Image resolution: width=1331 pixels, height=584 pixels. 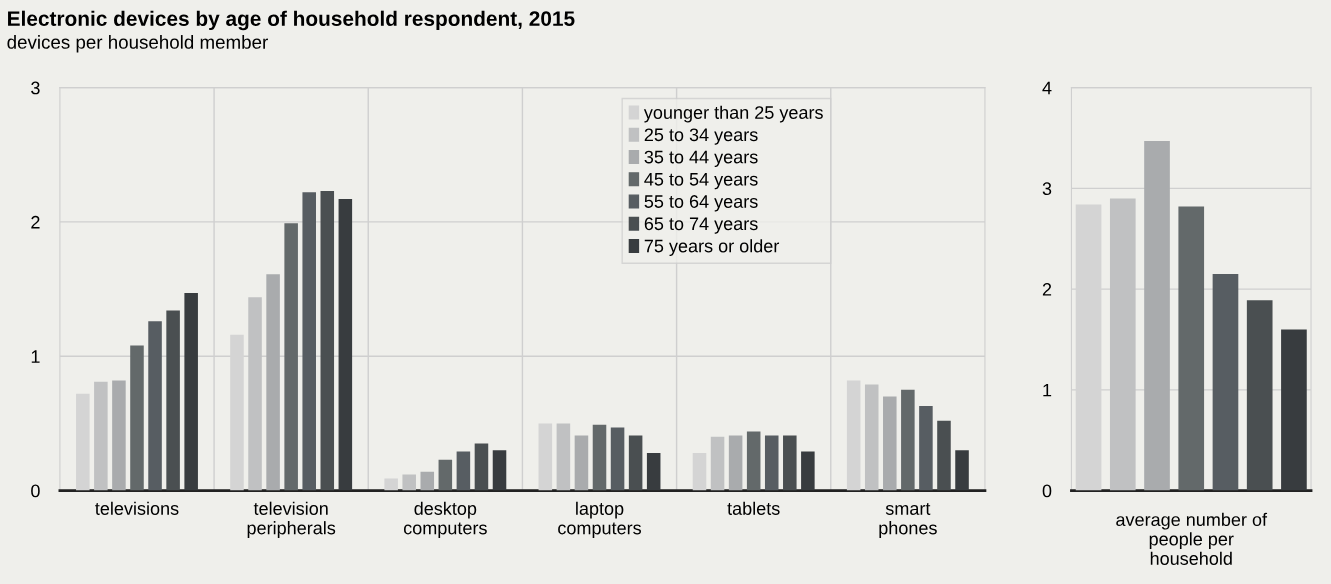 I want to click on x-tick-label: televisions, so click(x=137, y=508).